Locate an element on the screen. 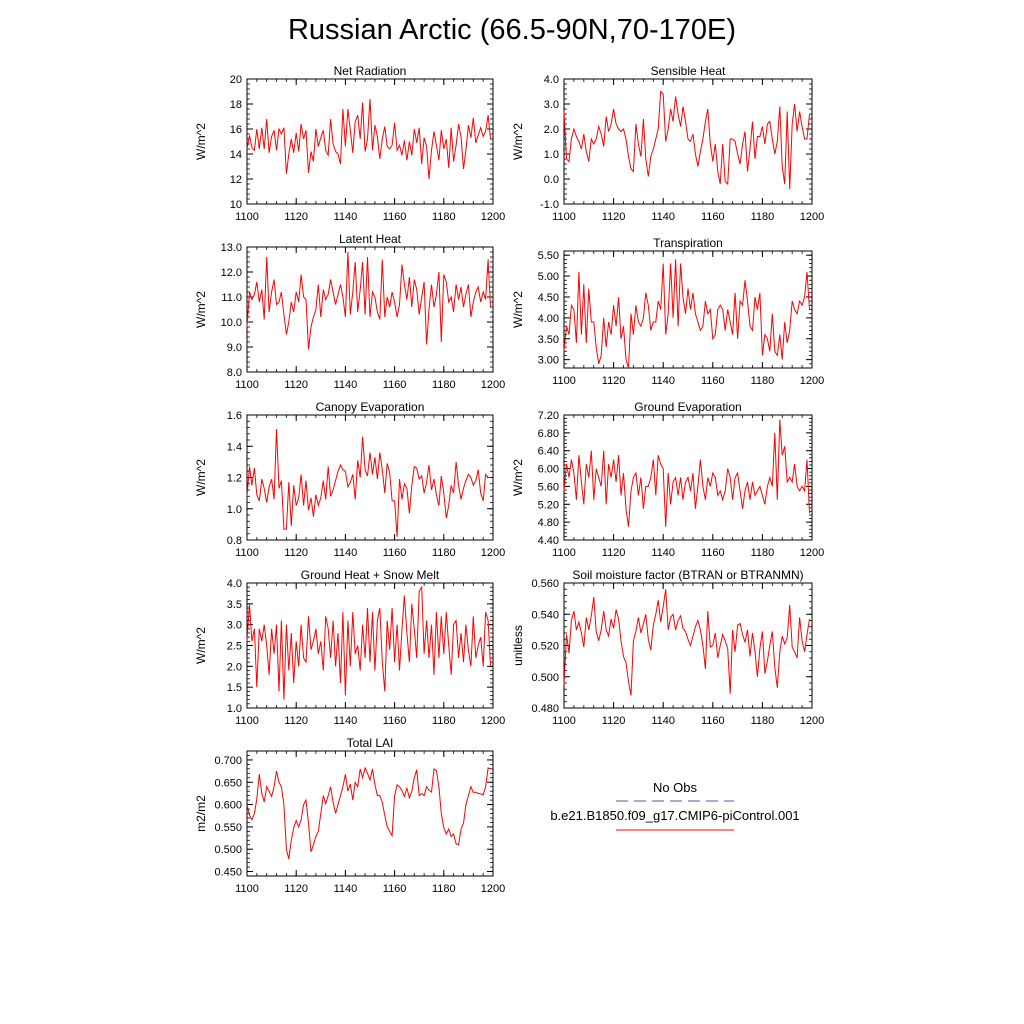 This screenshot has width=1024, height=1024. y-tick-label: 10 is located at coordinates (236, 205).